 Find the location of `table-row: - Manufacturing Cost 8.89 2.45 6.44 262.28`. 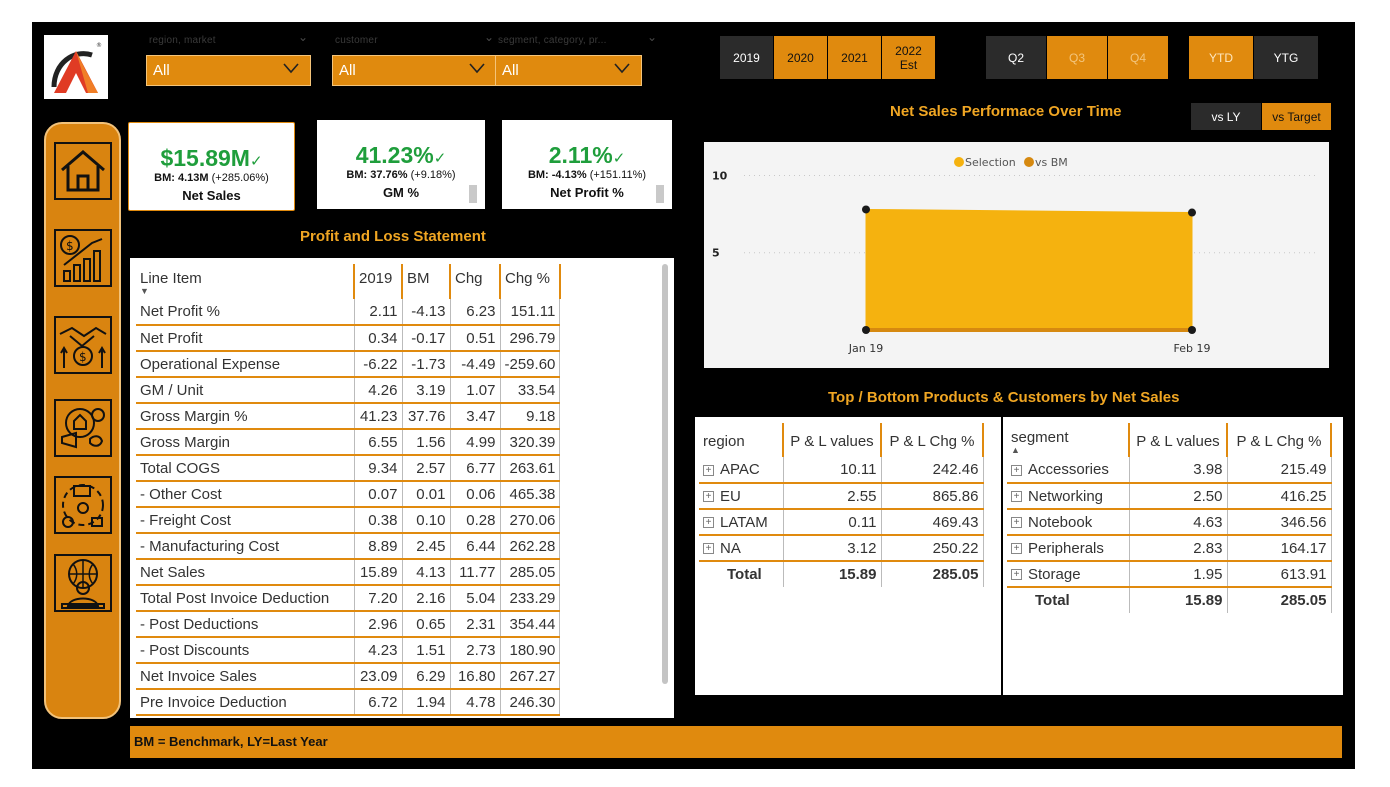

table-row: - Manufacturing Cost 8.89 2.45 6.44 262.28 is located at coordinates (348, 546).